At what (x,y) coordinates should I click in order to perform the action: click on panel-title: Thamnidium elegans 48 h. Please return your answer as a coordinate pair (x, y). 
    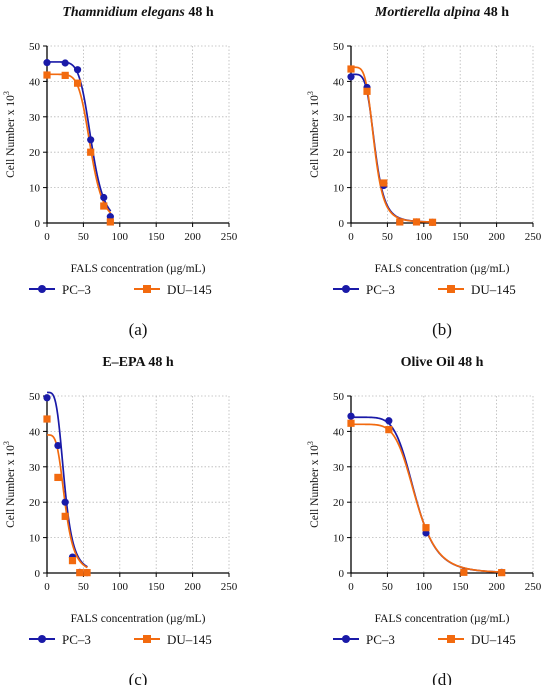
    Looking at the image, I should click on (138, 12).